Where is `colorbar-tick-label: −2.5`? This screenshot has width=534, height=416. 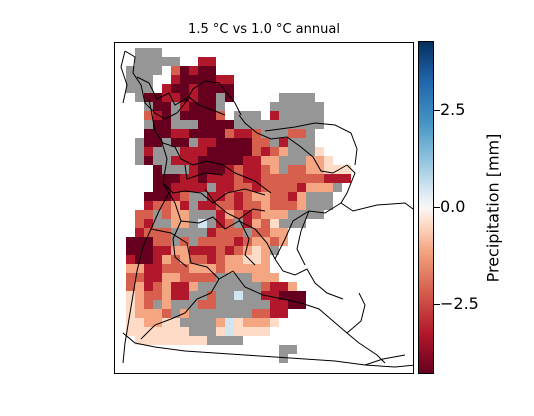
colorbar-tick-label: −2.5 is located at coordinates (459, 303).